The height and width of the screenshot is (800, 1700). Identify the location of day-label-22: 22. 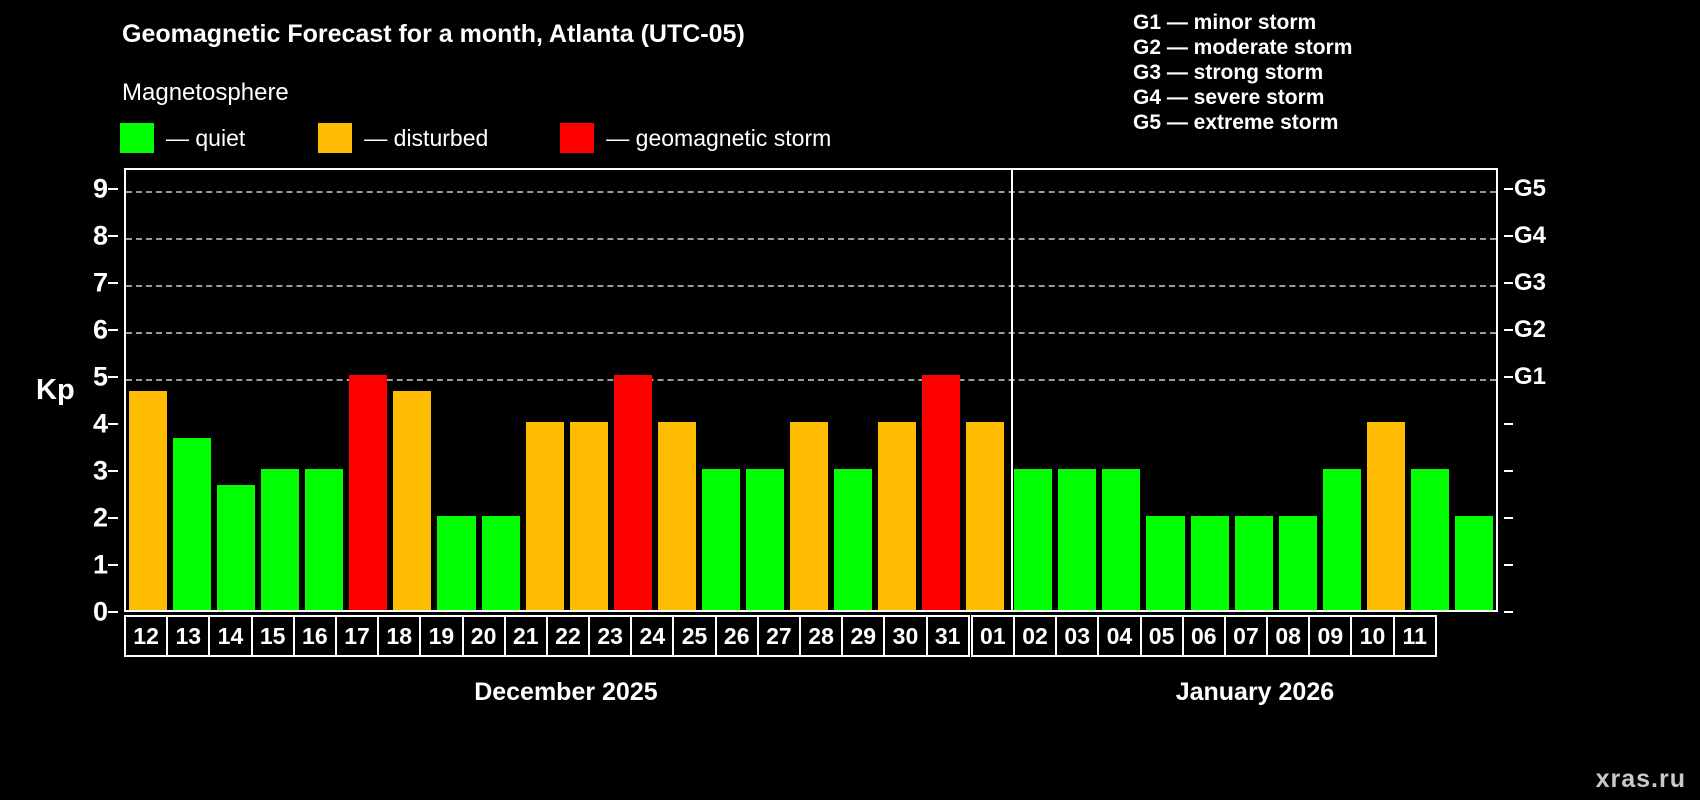
(568, 636).